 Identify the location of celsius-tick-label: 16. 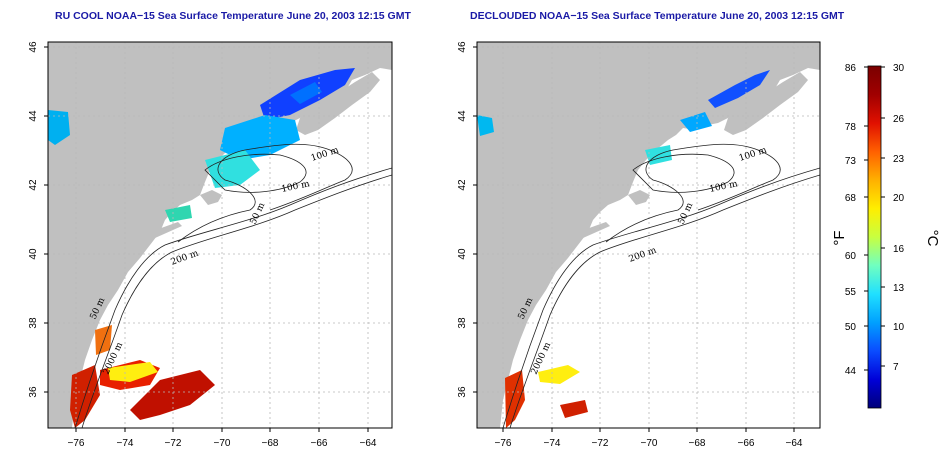
(899, 249).